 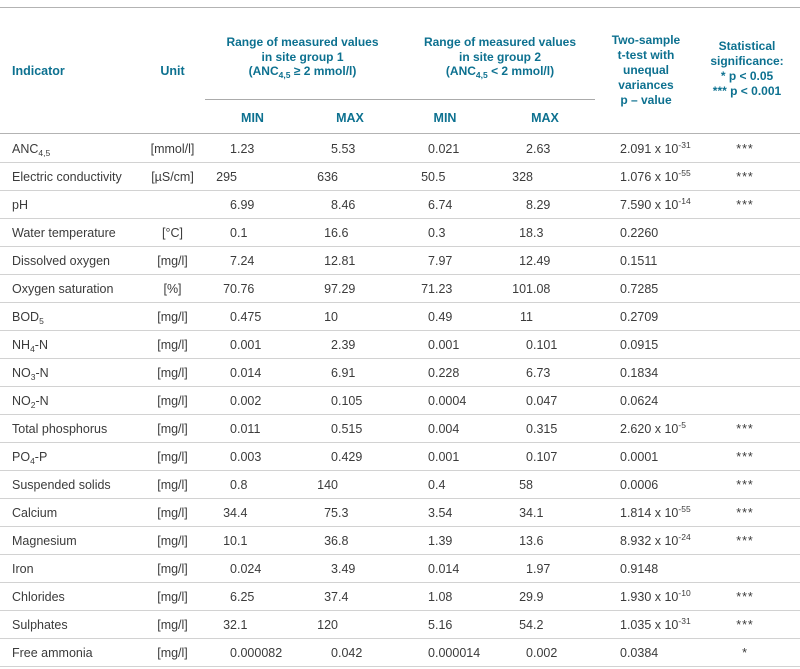 What do you see at coordinates (538, 596) in the screenshot?
I see `fraction-part: .9` at bounding box center [538, 596].